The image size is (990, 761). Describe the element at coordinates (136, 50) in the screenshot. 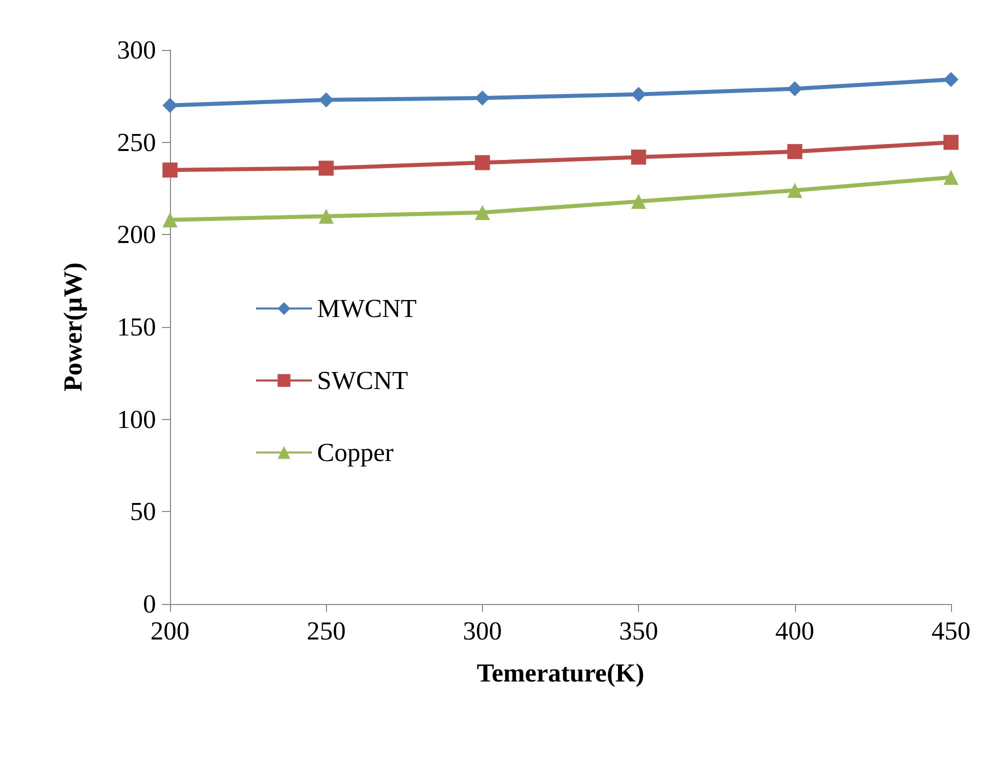

I see `y-tick-label: 300` at that location.